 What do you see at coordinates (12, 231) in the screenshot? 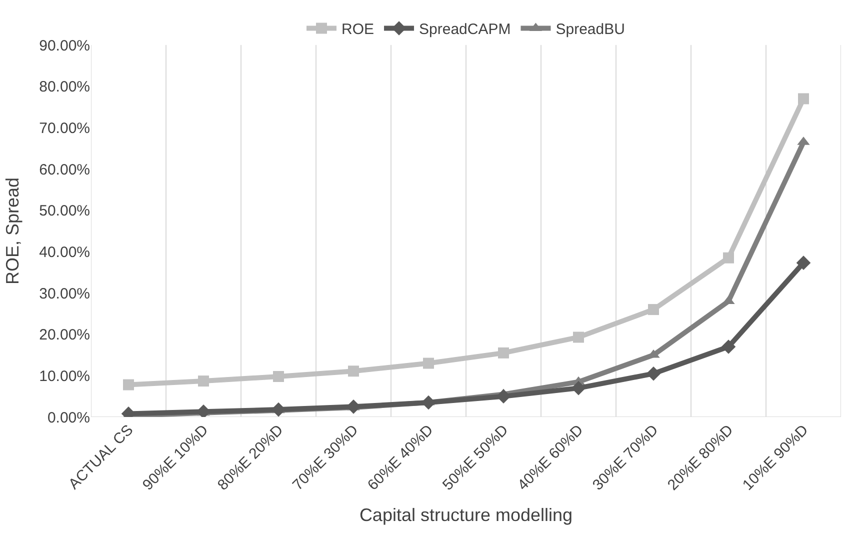
I see `y-axis-title: ROE, Spread` at bounding box center [12, 231].